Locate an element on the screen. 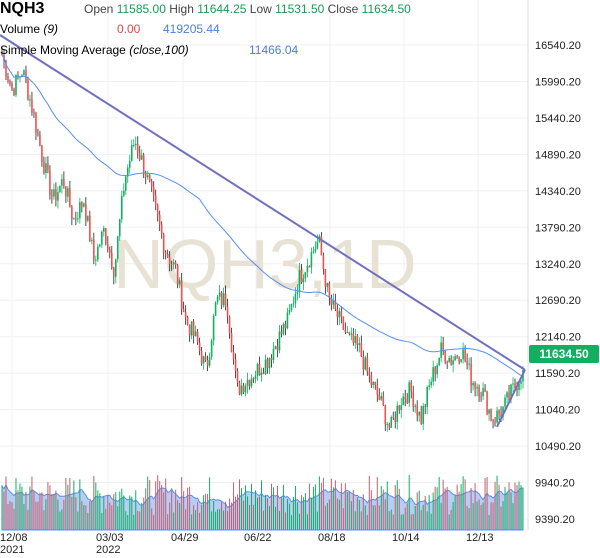 The height and width of the screenshot is (558, 600). x-tick-sublabel: 2021 is located at coordinates (12, 550).